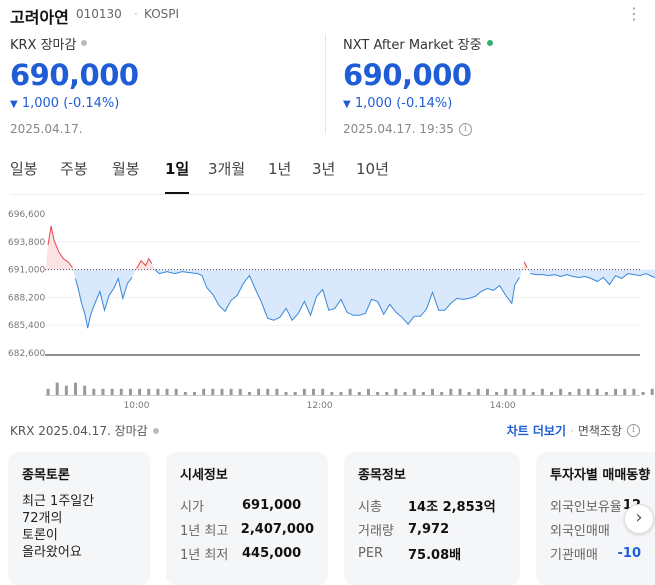  I want to click on info-value: 14조 2,853억, so click(452, 507).